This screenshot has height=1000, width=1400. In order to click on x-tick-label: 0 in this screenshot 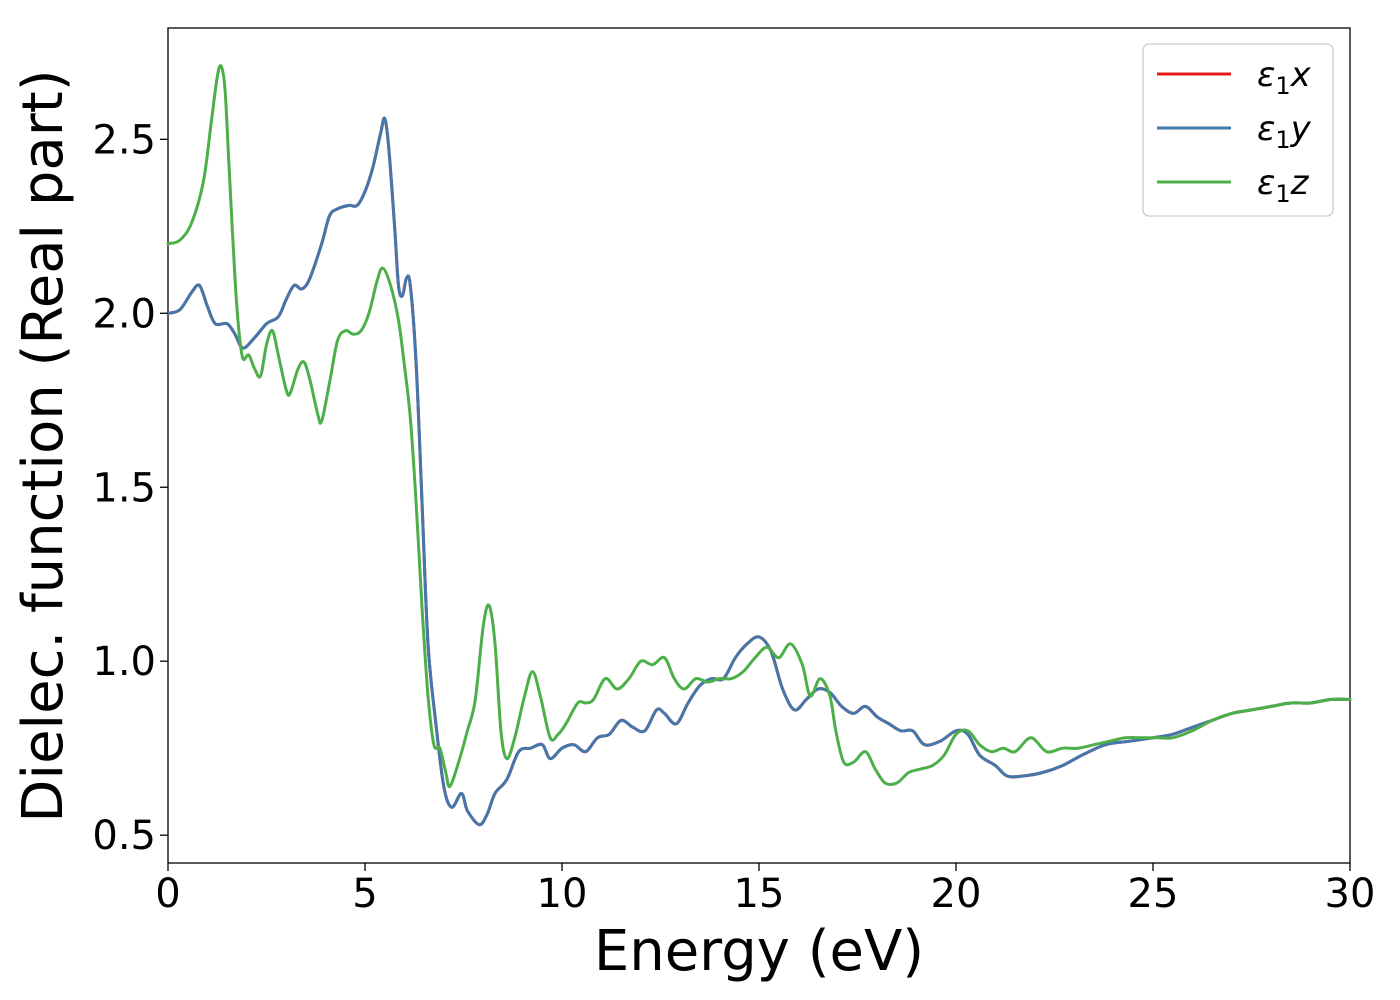, I will do `click(167, 894)`.